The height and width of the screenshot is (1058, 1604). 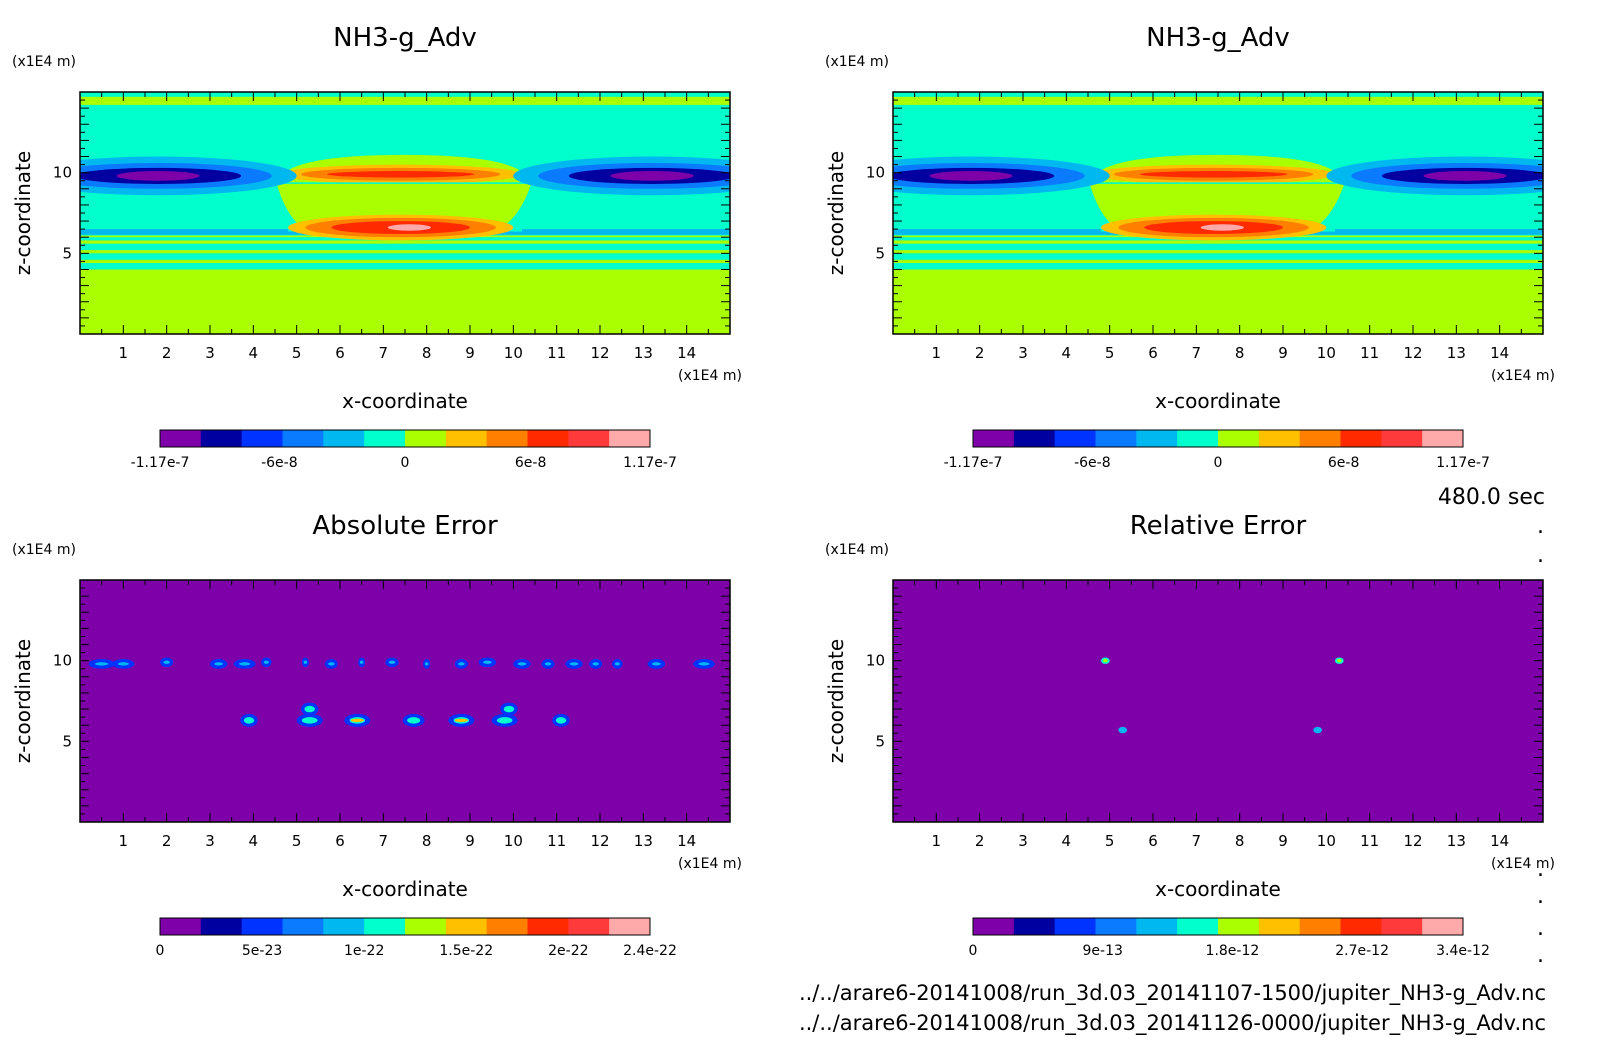 What do you see at coordinates (1283, 353) in the screenshot?
I see `x-tick-label: 9` at bounding box center [1283, 353].